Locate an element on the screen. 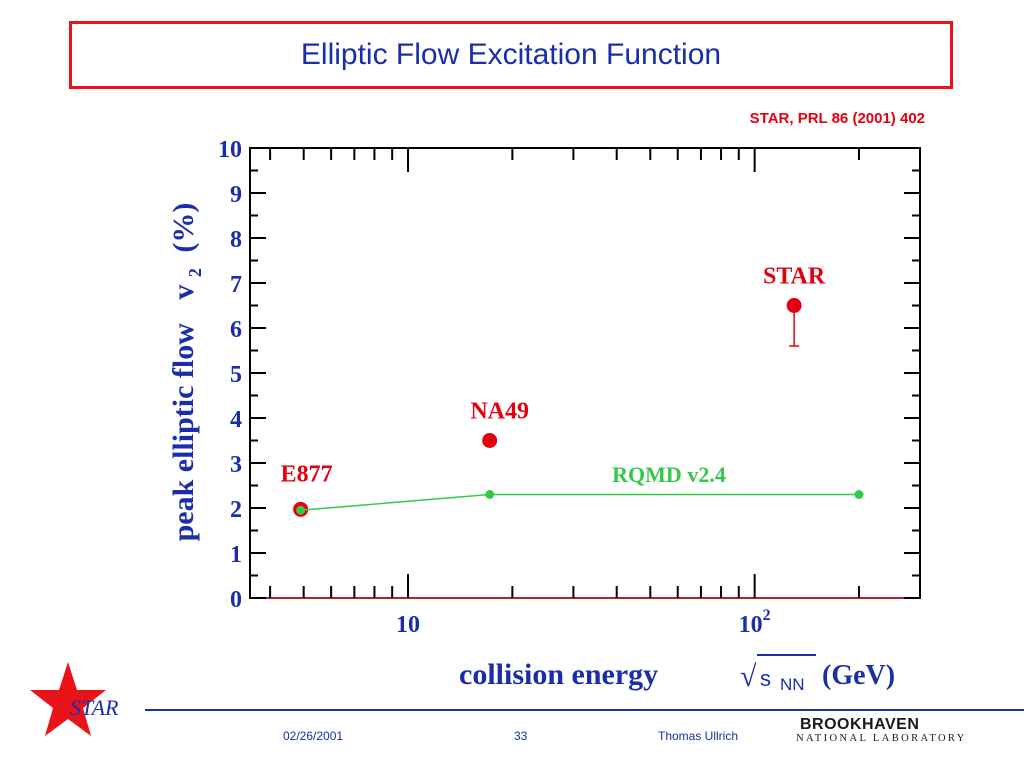 The image size is (1024, 768). star-logo-text: STAR is located at coordinates (94, 707).